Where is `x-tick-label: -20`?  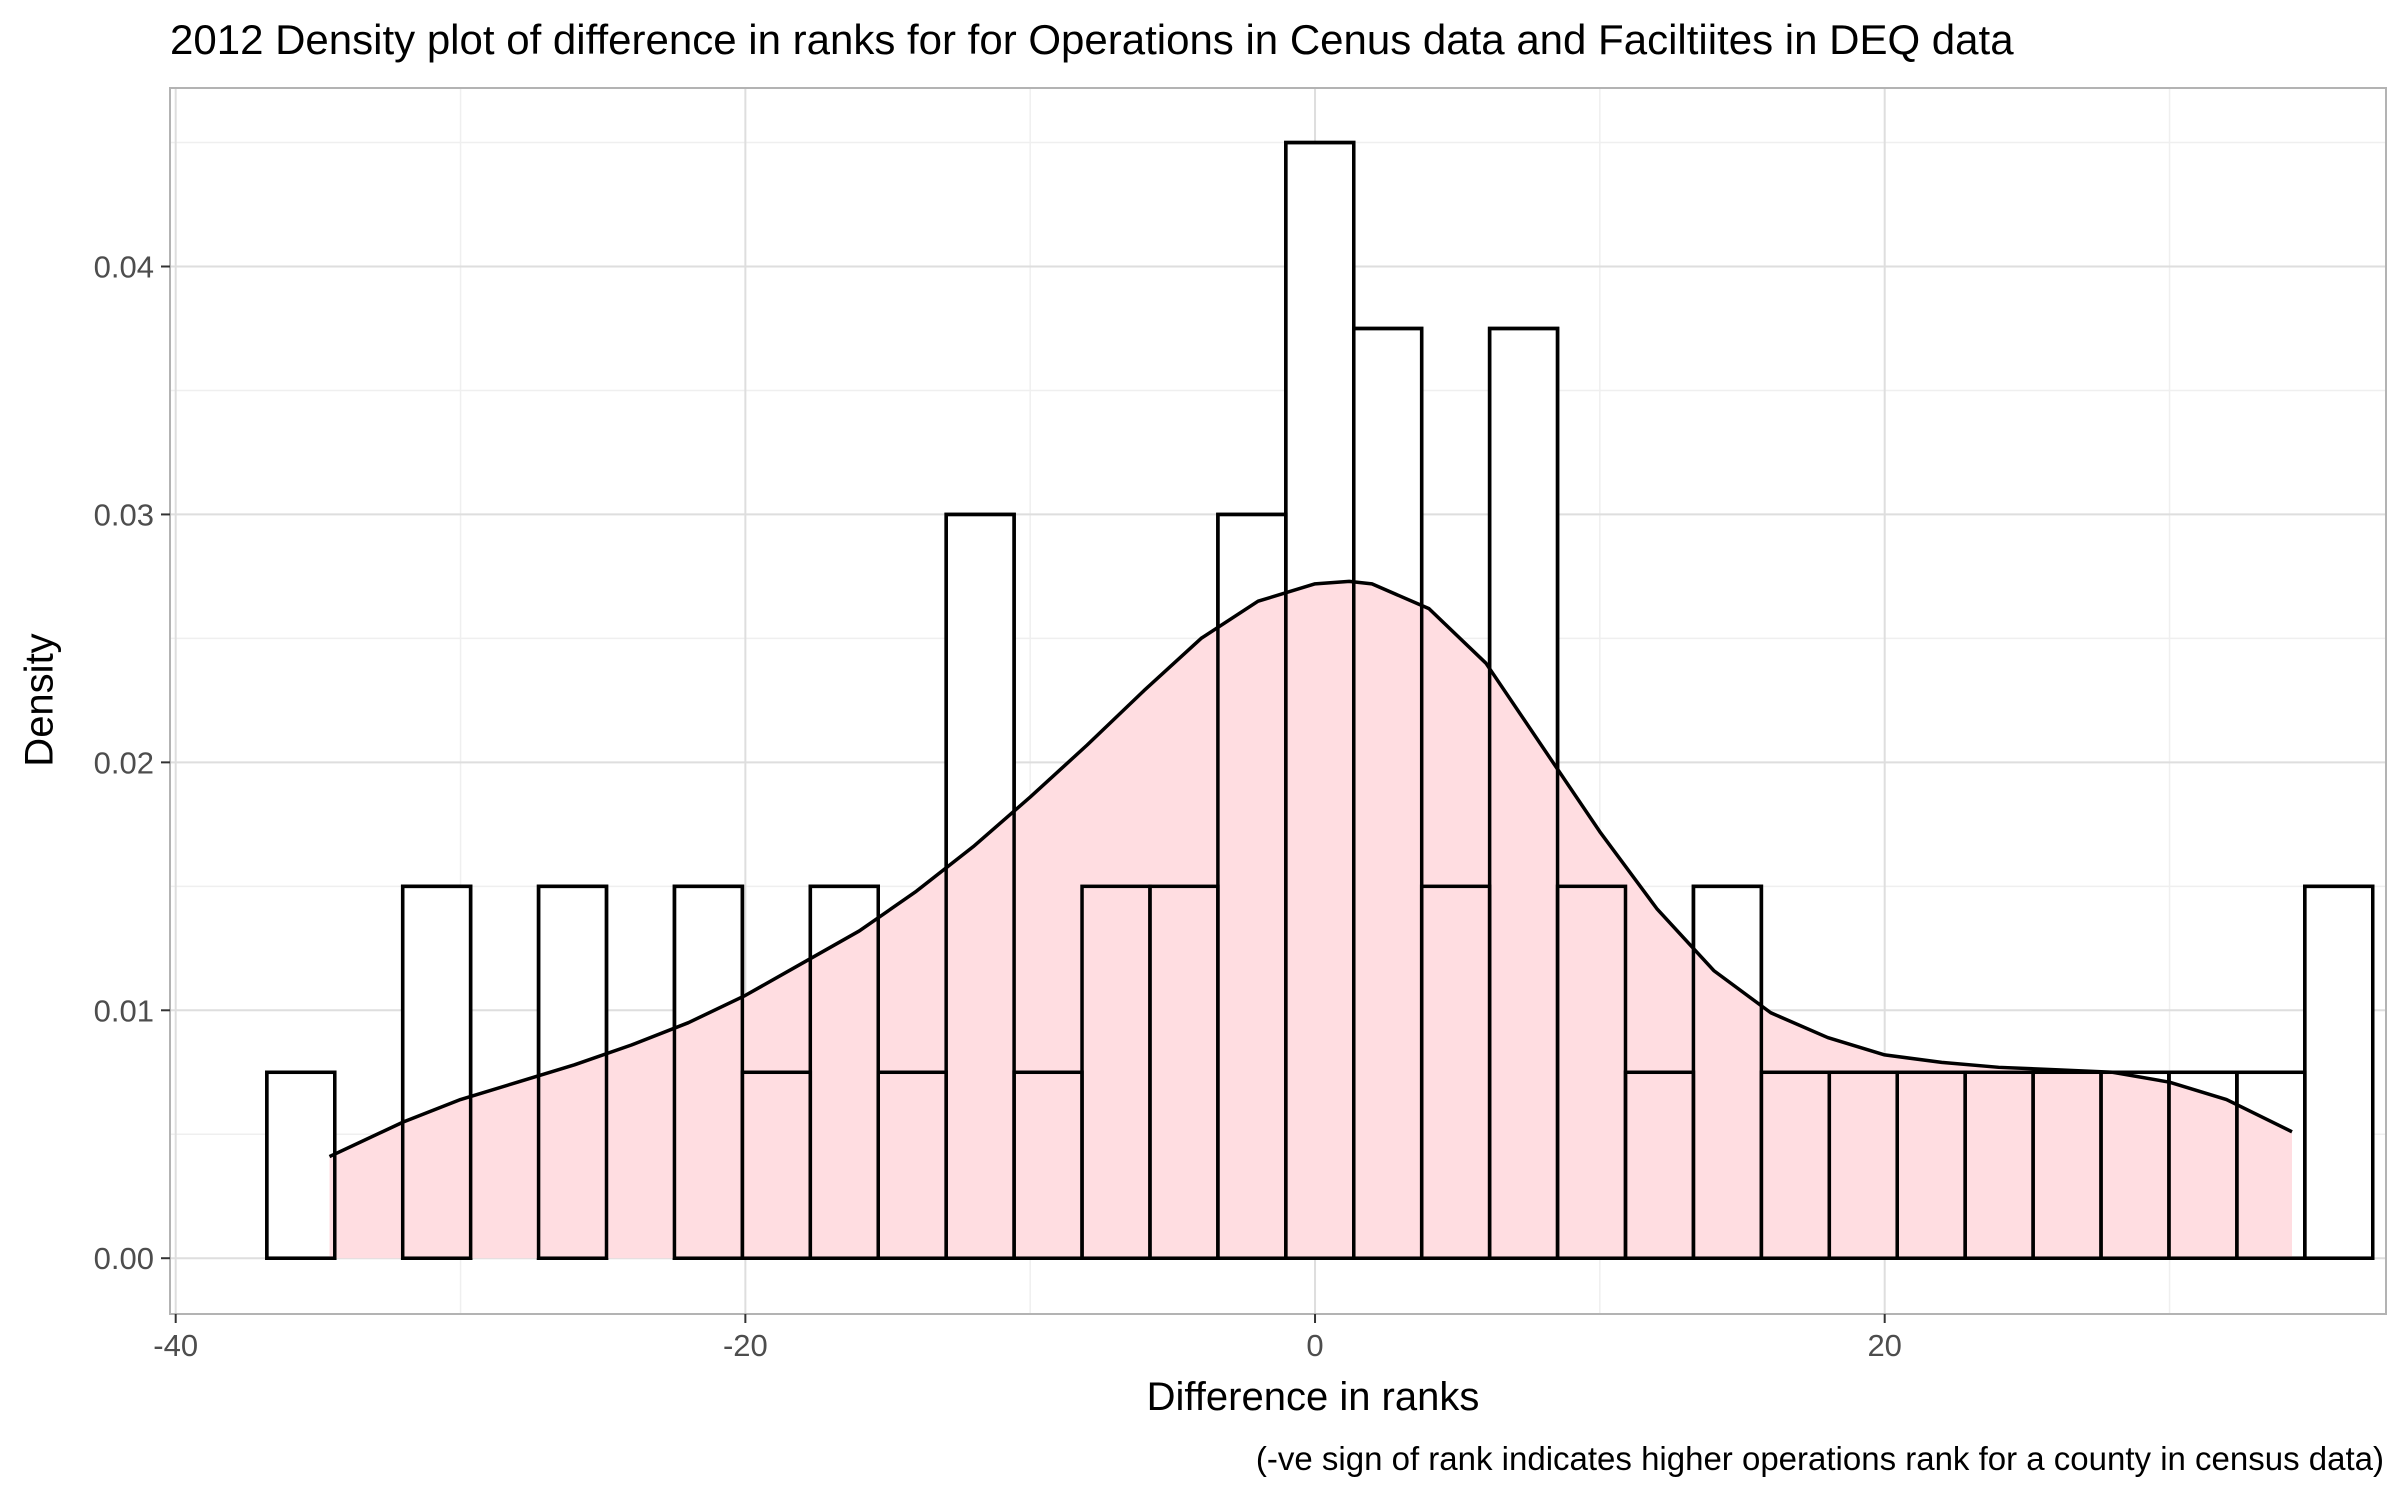 x-tick-label: -20 is located at coordinates (745, 1345).